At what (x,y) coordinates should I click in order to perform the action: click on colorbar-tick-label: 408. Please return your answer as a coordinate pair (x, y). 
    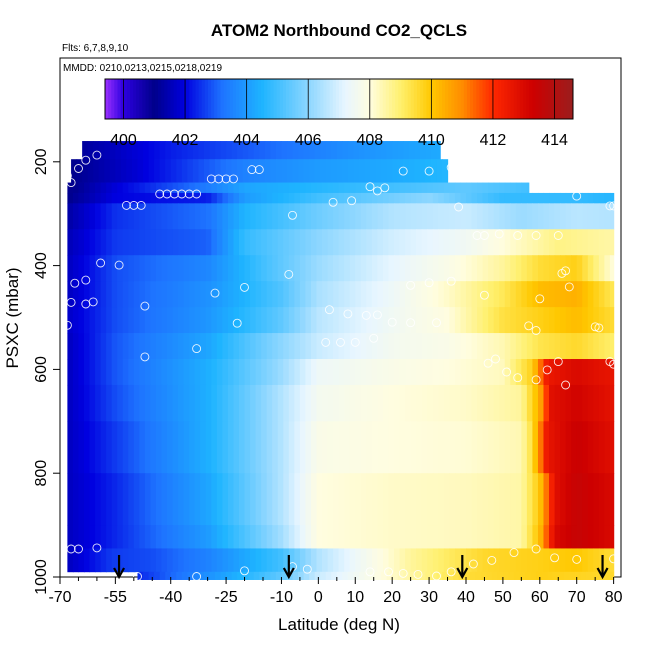
    Looking at the image, I should click on (369, 140).